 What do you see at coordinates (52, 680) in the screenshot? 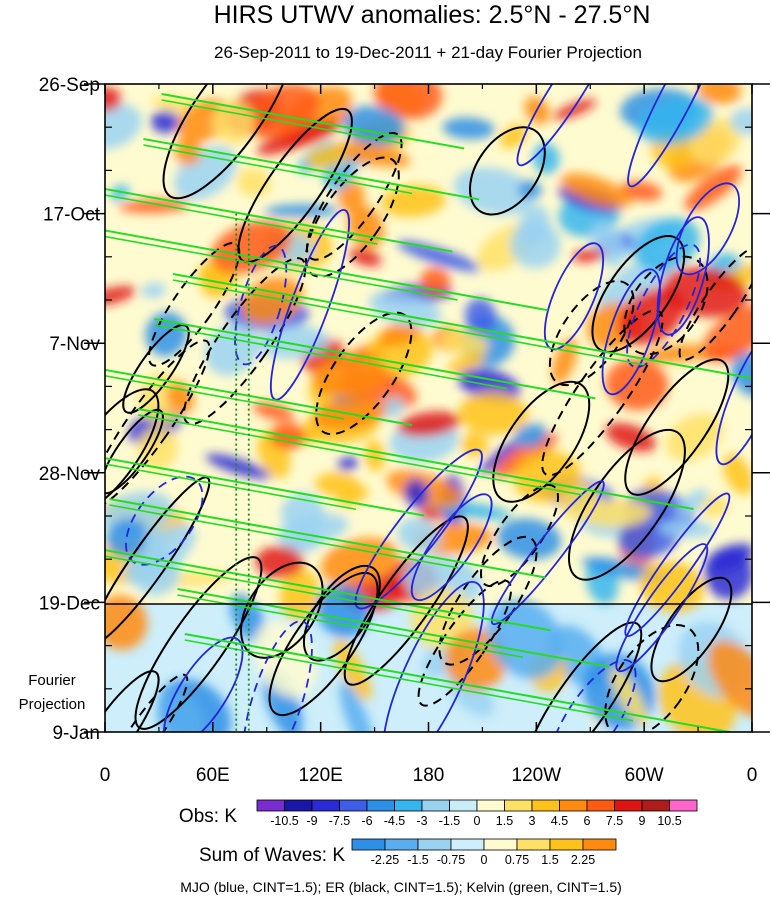
I see `projection-label-line1: Fourier` at bounding box center [52, 680].